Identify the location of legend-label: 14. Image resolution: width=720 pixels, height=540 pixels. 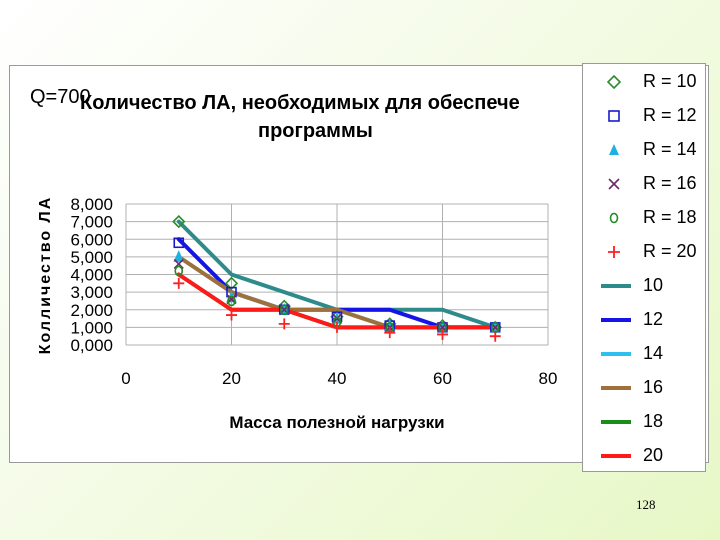
(653, 353).